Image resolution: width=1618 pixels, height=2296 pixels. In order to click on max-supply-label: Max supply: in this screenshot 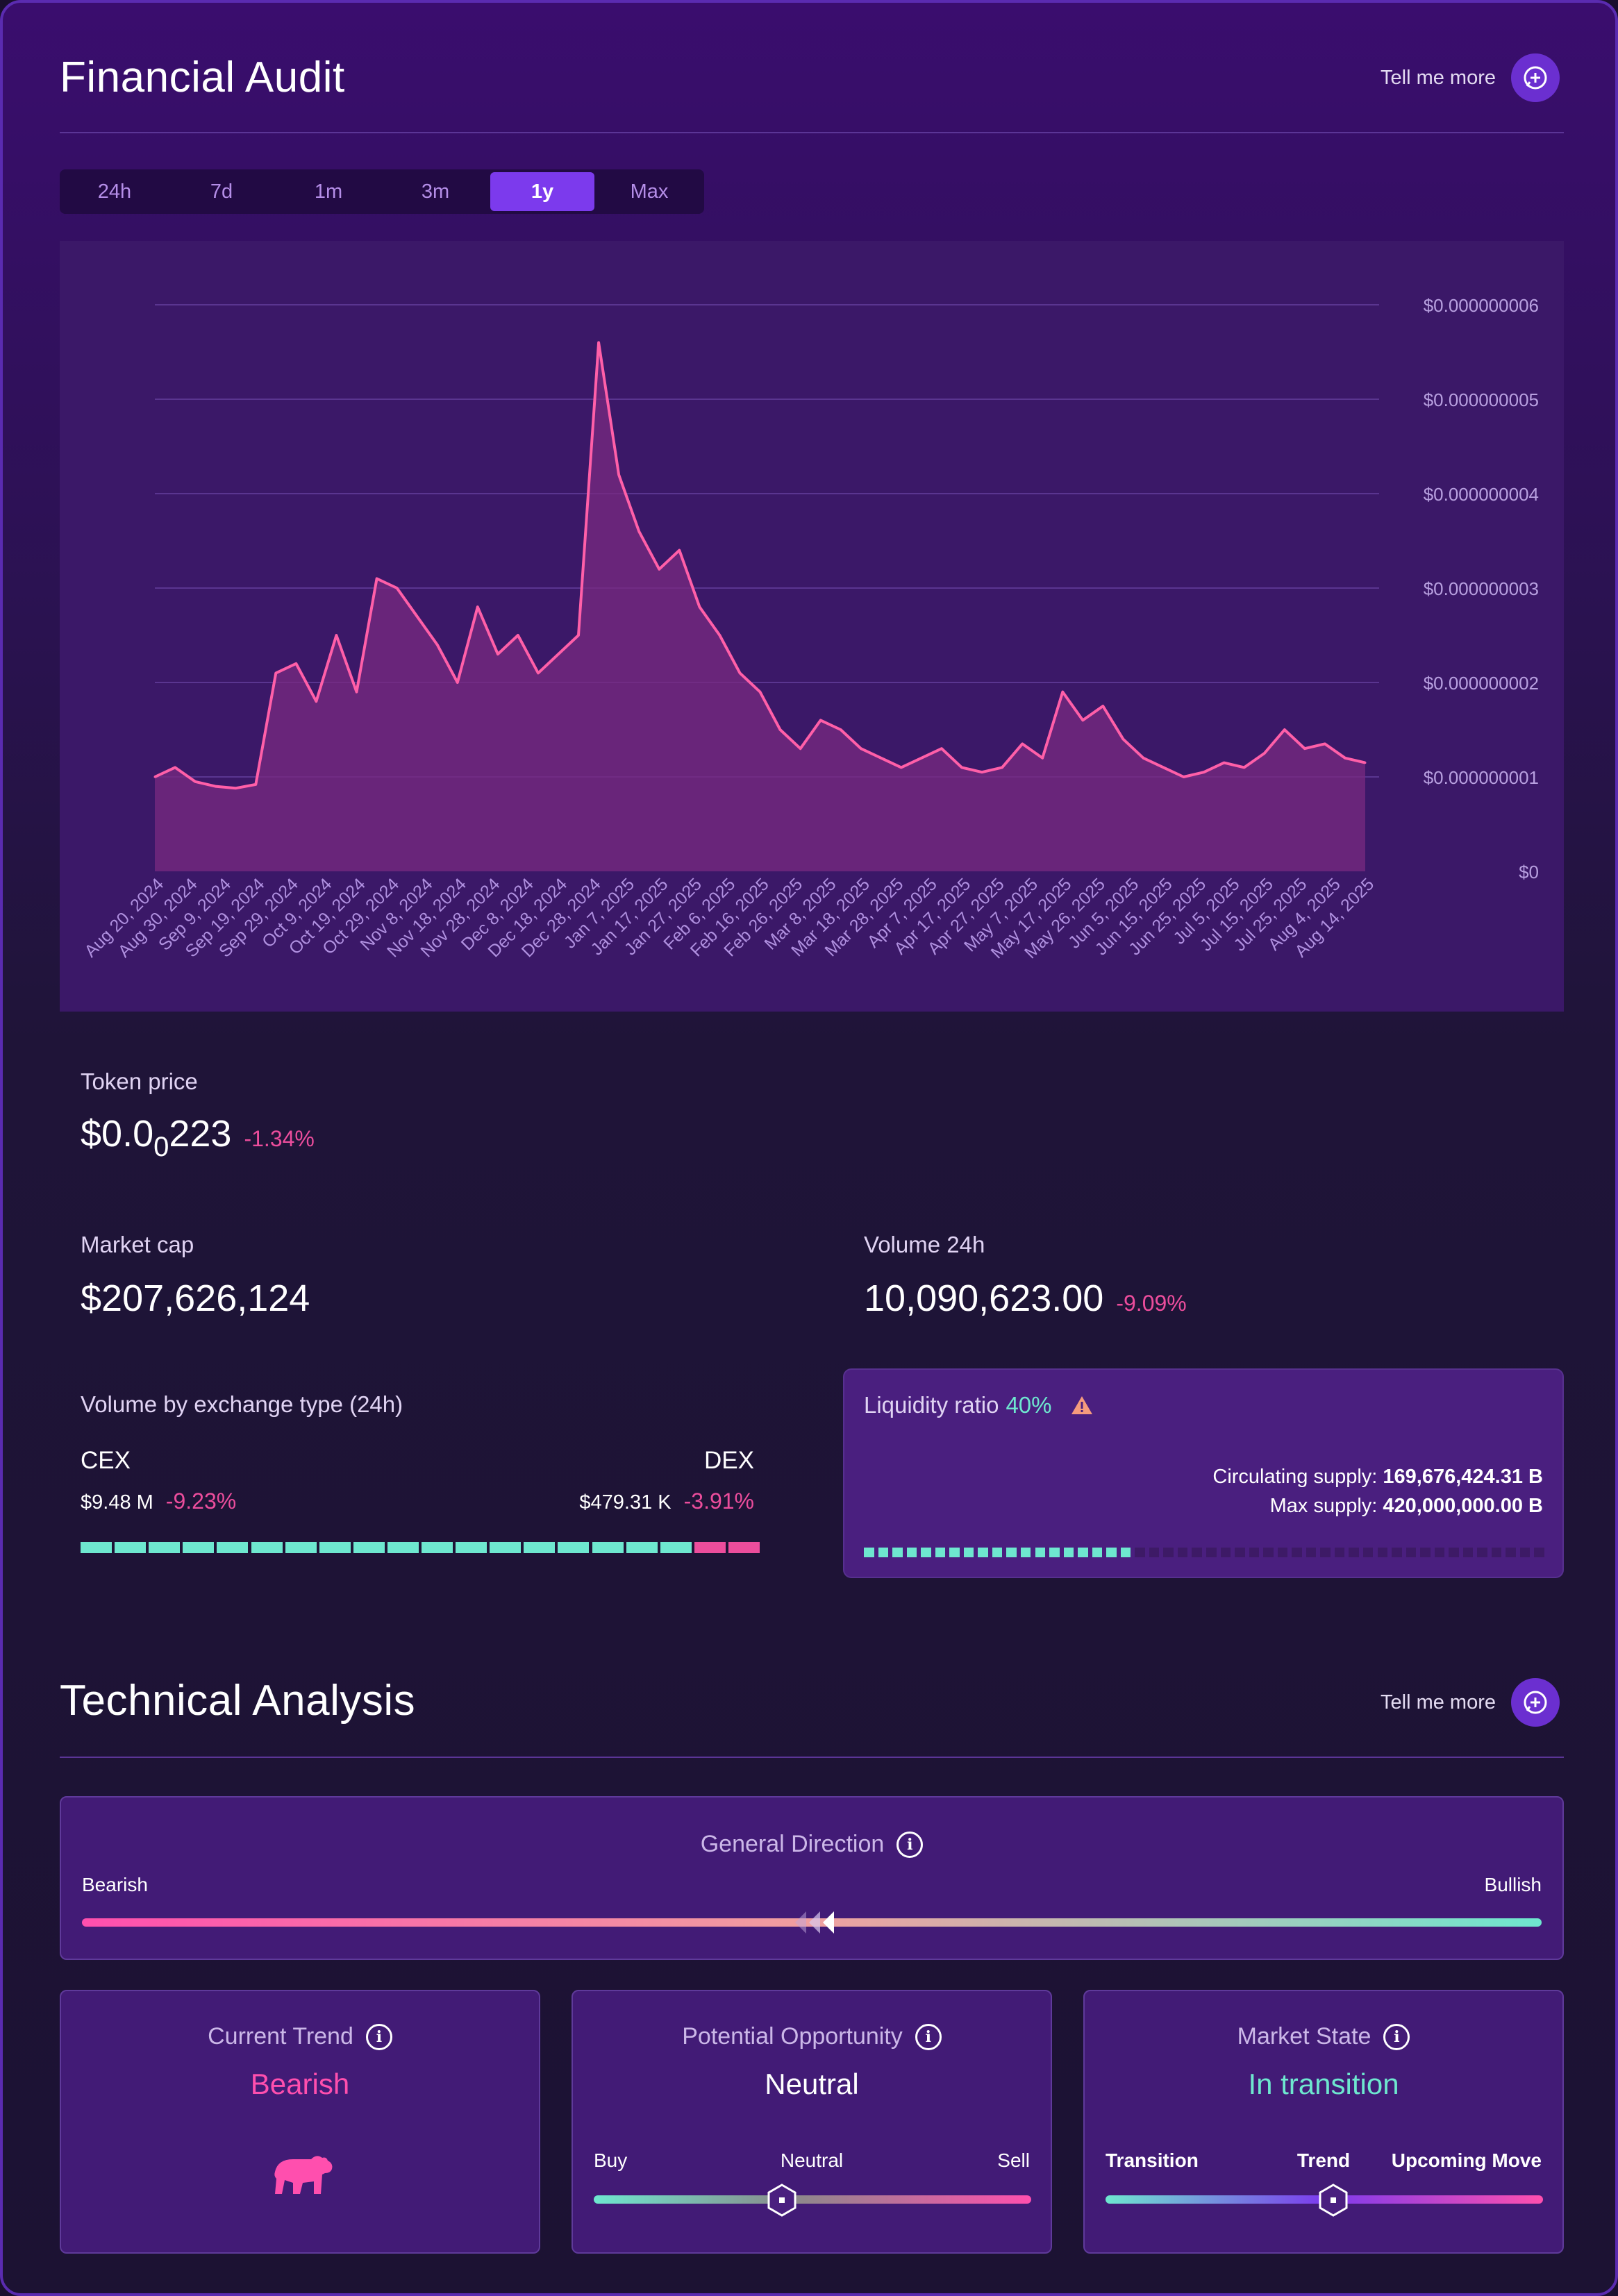, I will do `click(1323, 1506)`.